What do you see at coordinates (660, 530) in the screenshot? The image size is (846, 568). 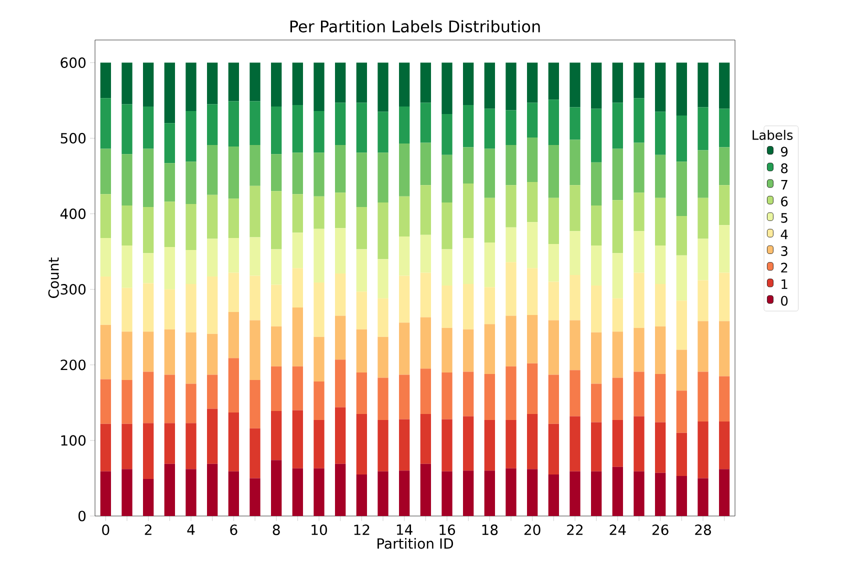 I see `x-tick-label: 26` at bounding box center [660, 530].